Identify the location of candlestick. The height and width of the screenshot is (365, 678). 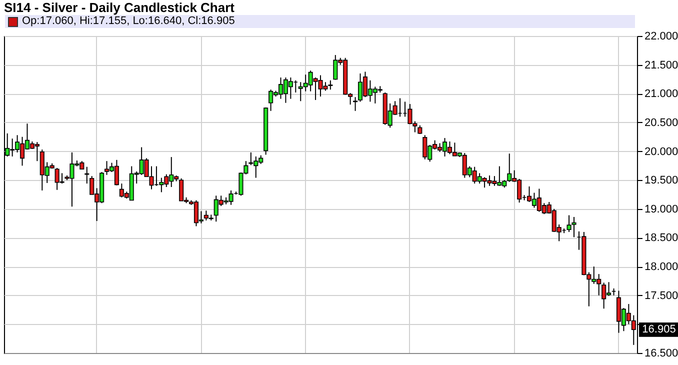
(355, 104).